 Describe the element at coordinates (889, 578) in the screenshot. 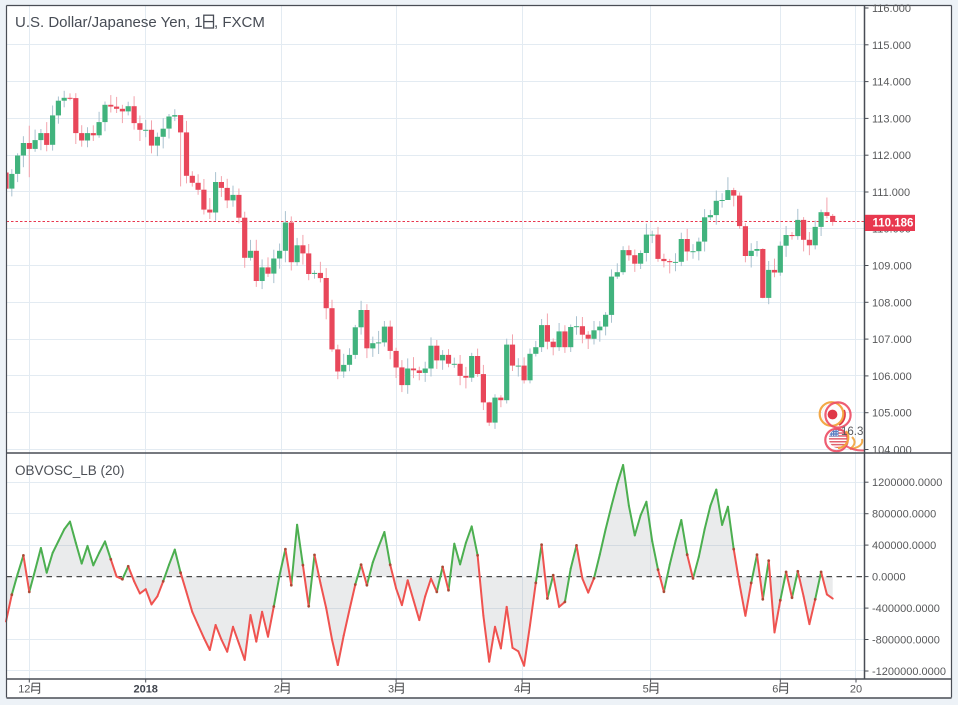

I see `svg-text: 0.0000` at that location.